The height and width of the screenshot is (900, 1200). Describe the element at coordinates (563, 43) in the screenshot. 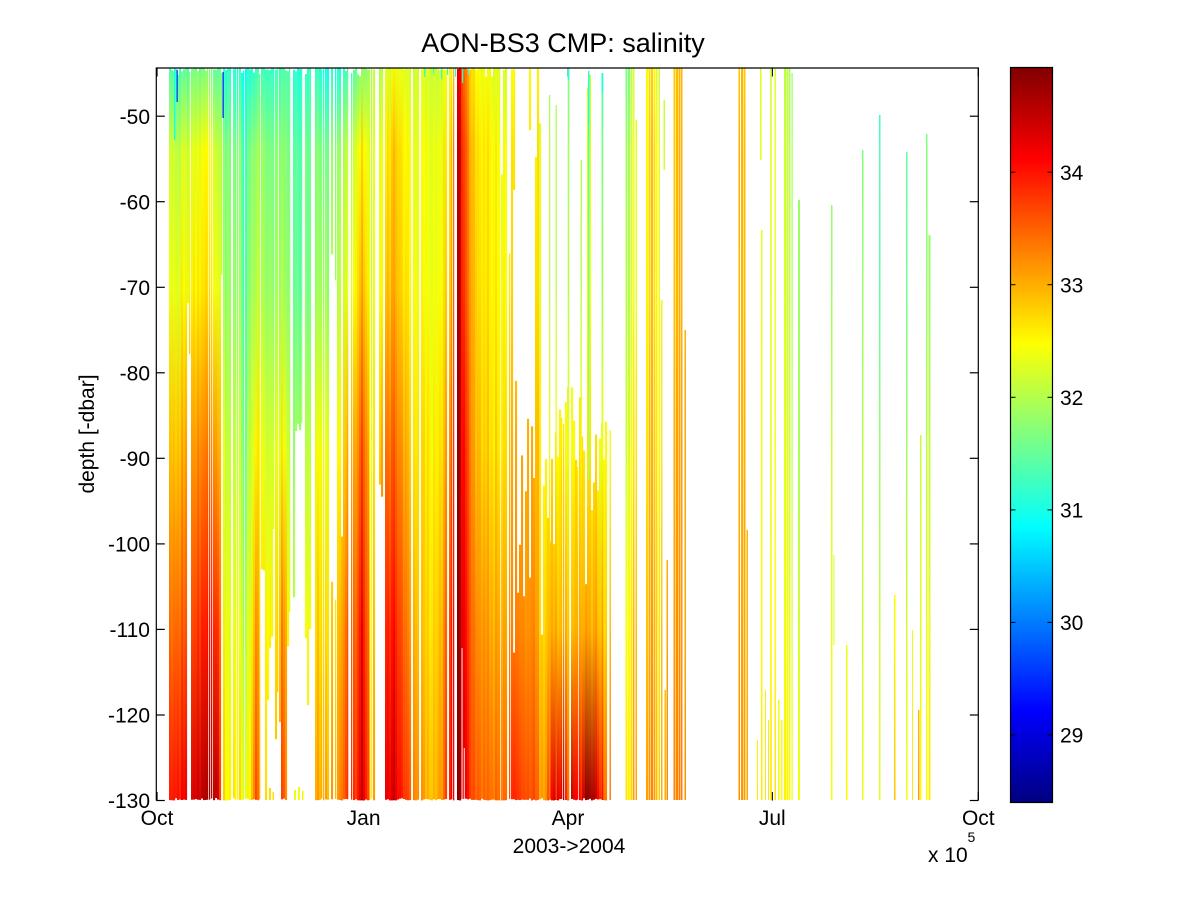

I see `svg-text: AON-BS3 CMP: salinity` at that location.